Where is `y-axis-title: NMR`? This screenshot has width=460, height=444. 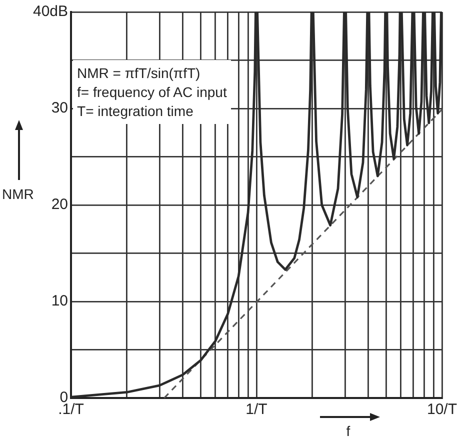
y-axis-title: NMR is located at coordinates (18, 194).